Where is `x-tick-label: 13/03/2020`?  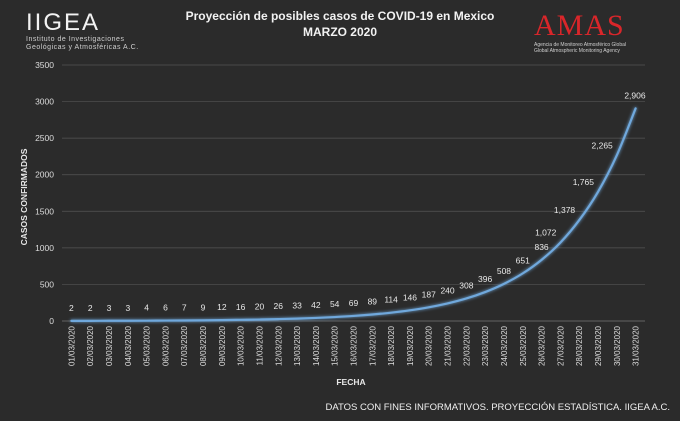 x-tick-label: 13/03/2020 is located at coordinates (297, 345).